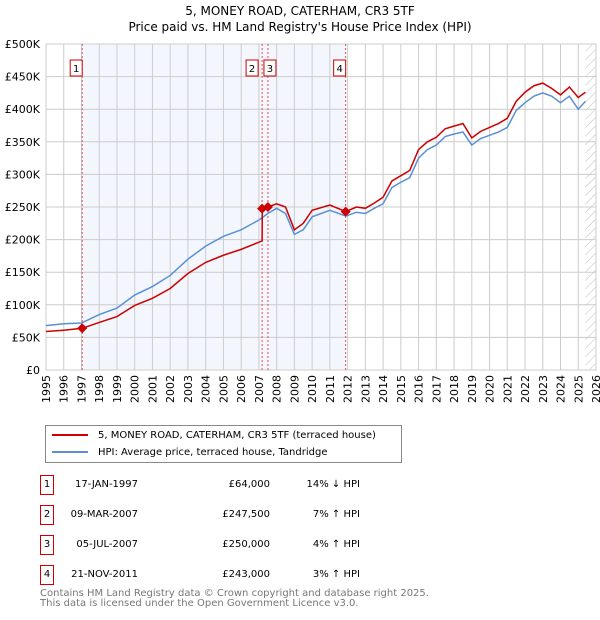 The height and width of the screenshot is (620, 600). What do you see at coordinates (330, 389) in the screenshot?
I see `x-tick-label: 2011` at bounding box center [330, 389].